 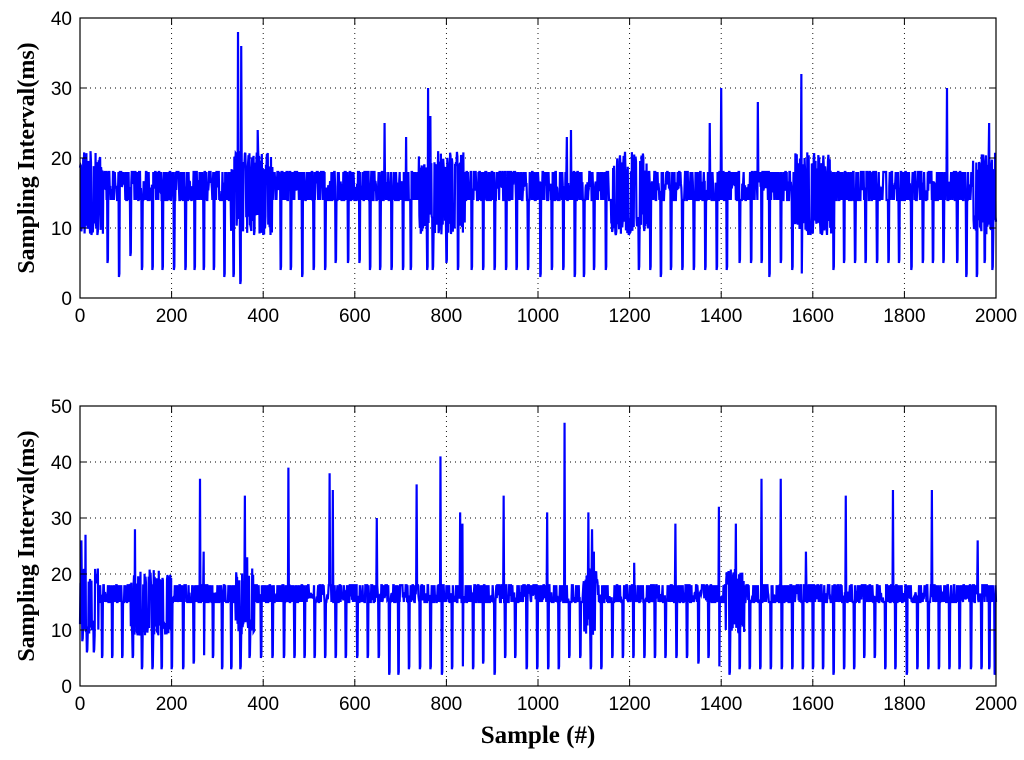 What do you see at coordinates (263, 316) in the screenshot?
I see `top-x-tick-label: 400` at bounding box center [263, 316].